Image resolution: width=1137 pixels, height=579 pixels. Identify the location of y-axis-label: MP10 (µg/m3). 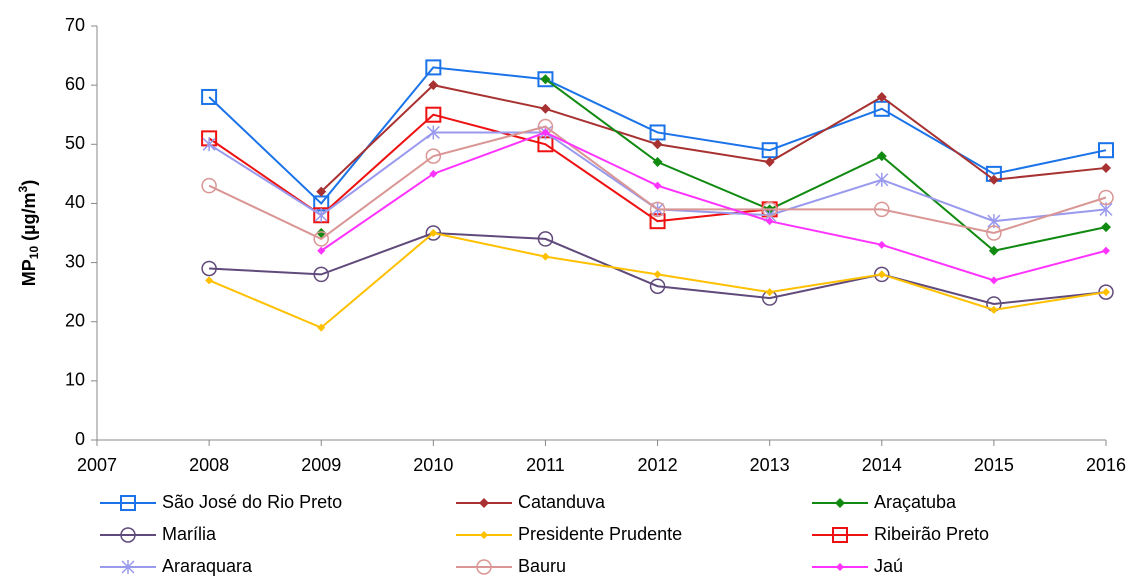
(28, 233).